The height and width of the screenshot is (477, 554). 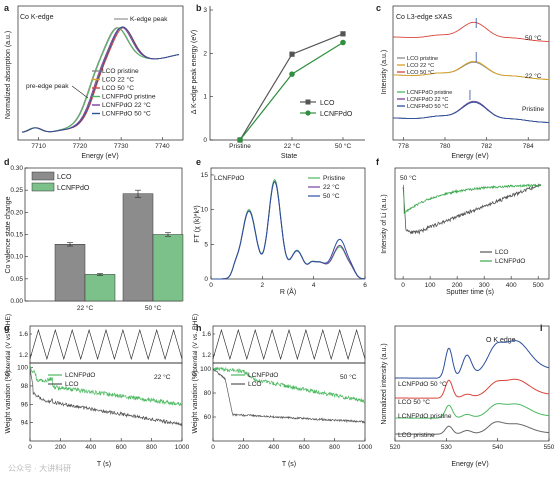 I want to click on panel-c-curves, so click(x=471, y=70).